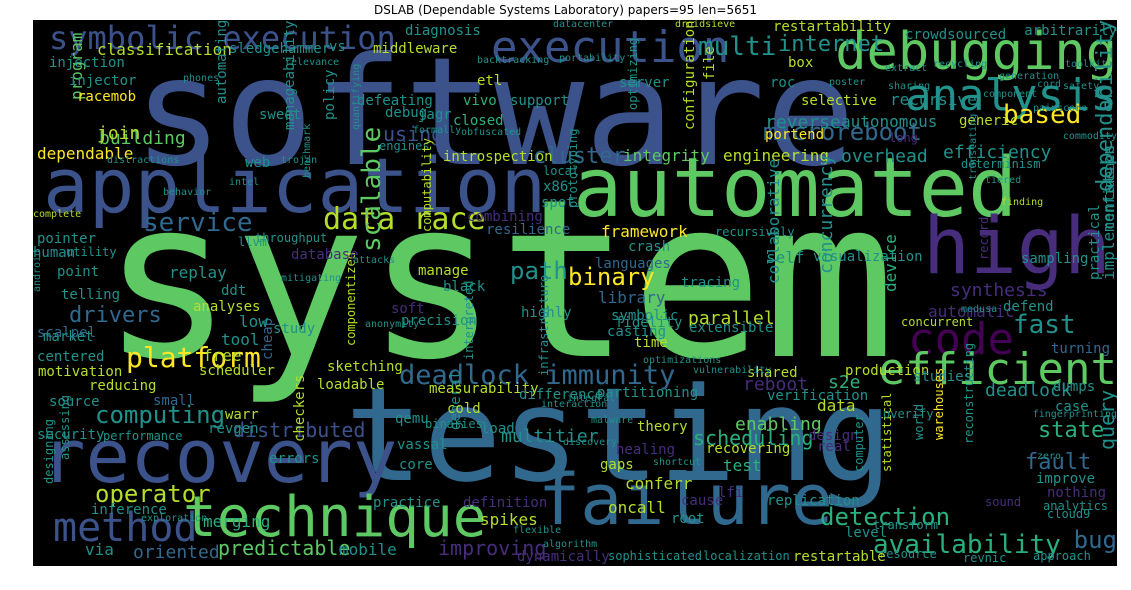  What do you see at coordinates (115, 315) in the screenshot?
I see `word-drivers: drivers` at bounding box center [115, 315].